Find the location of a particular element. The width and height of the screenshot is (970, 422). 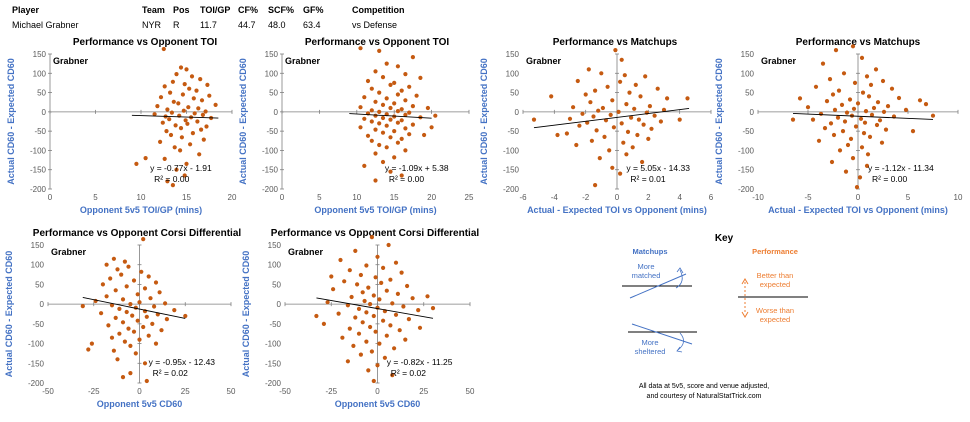

header-value-3: 11.7 is located at coordinates (208, 25).